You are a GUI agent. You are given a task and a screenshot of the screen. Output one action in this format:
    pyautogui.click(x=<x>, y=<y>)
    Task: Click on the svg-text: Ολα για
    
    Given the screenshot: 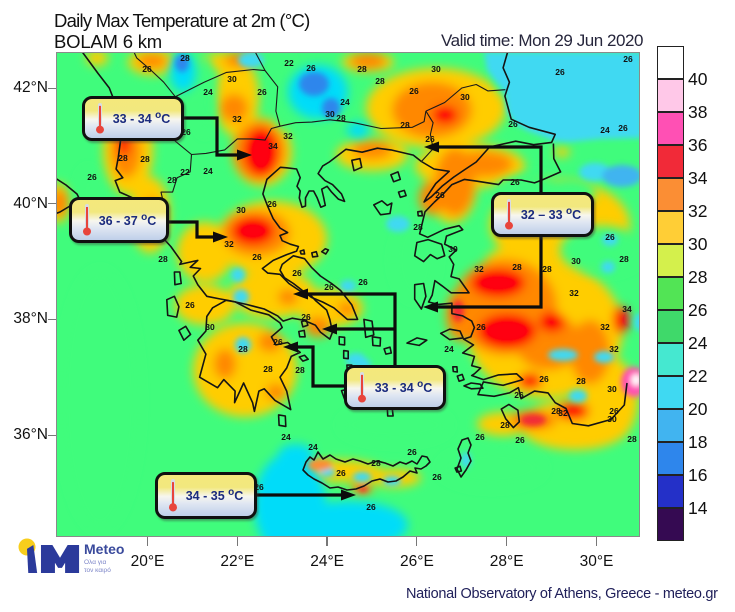 What is the action you would take?
    pyautogui.click(x=95, y=562)
    